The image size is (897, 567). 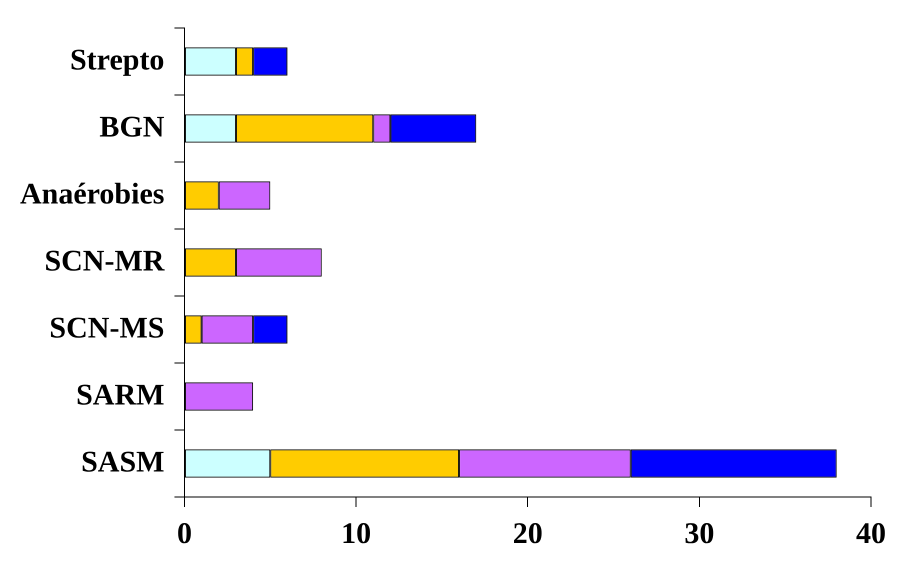 What do you see at coordinates (184, 533) in the screenshot?
I see `x-tick-label: 0` at bounding box center [184, 533].